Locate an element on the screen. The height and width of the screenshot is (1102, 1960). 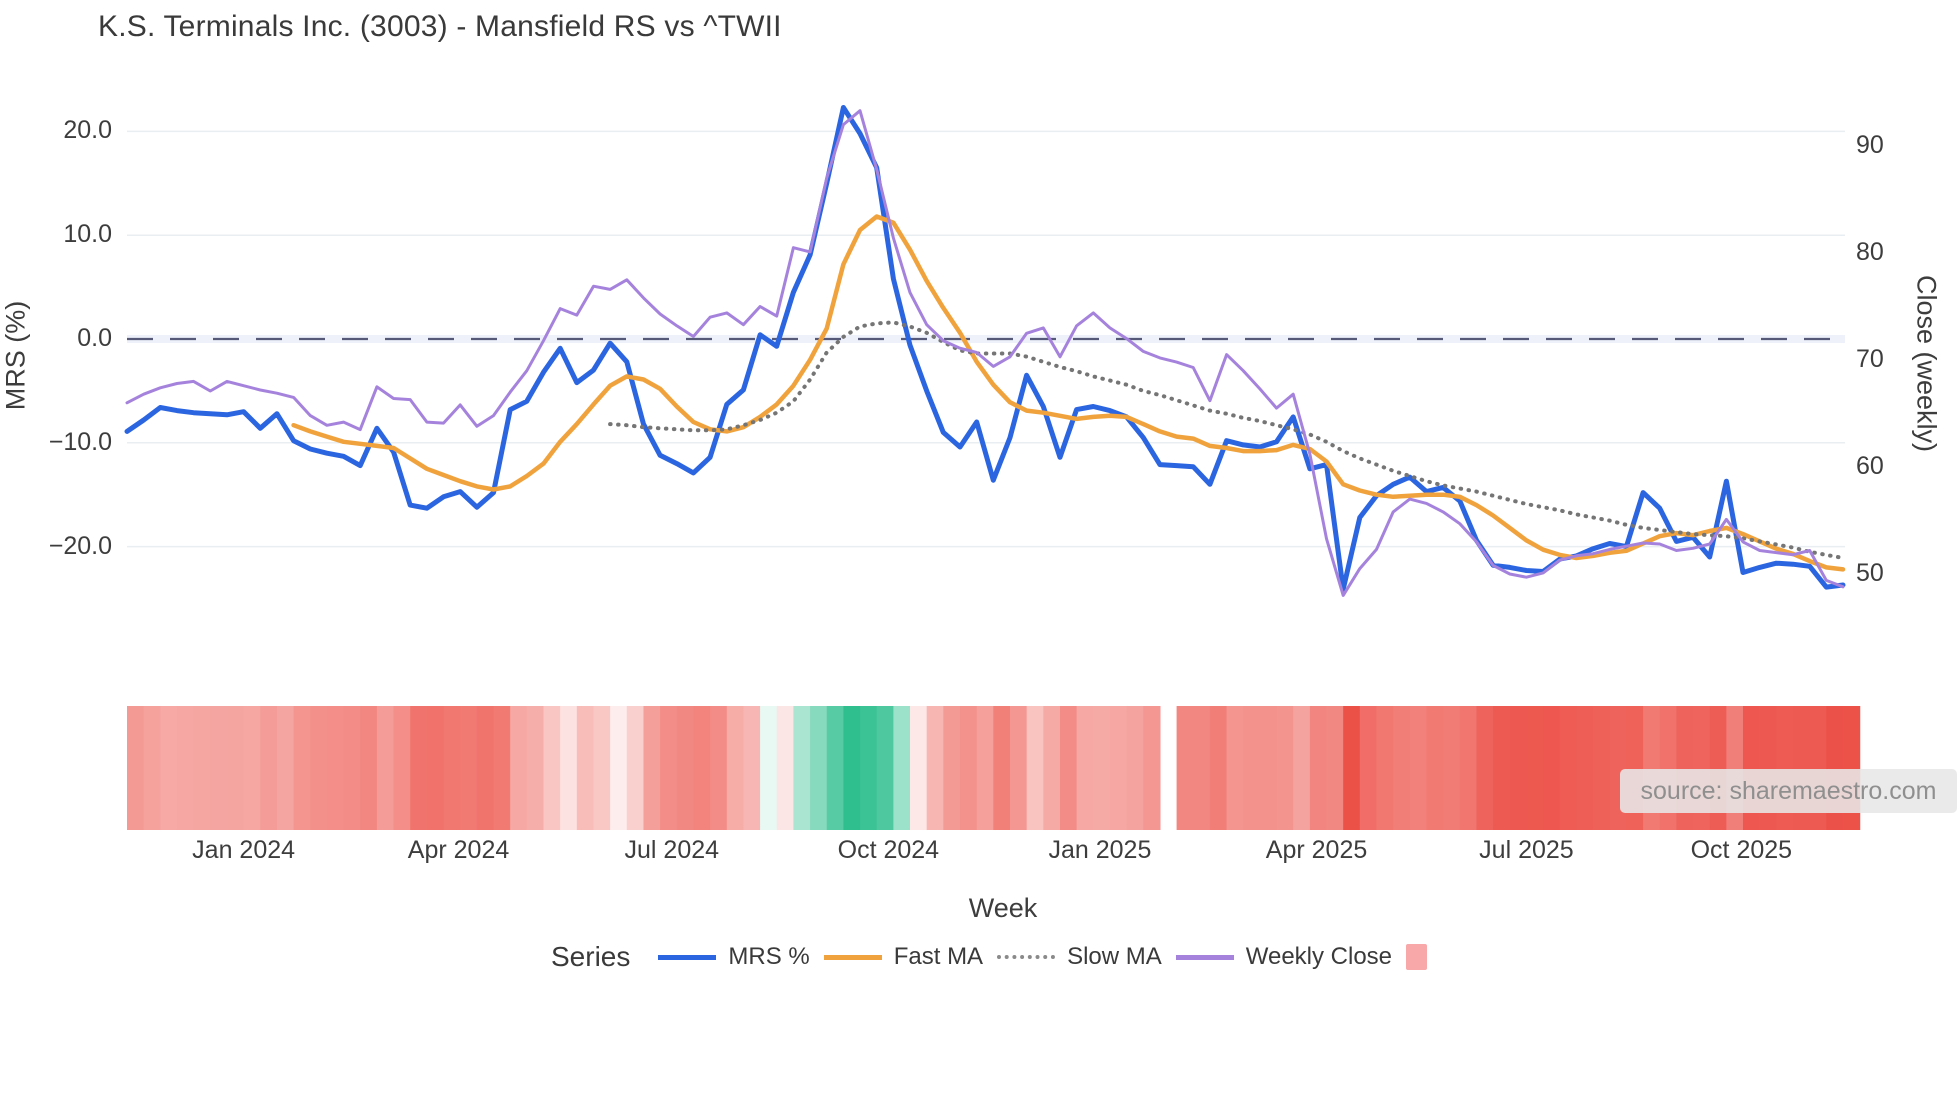
y-tick-left: 10.0 is located at coordinates (87, 234).